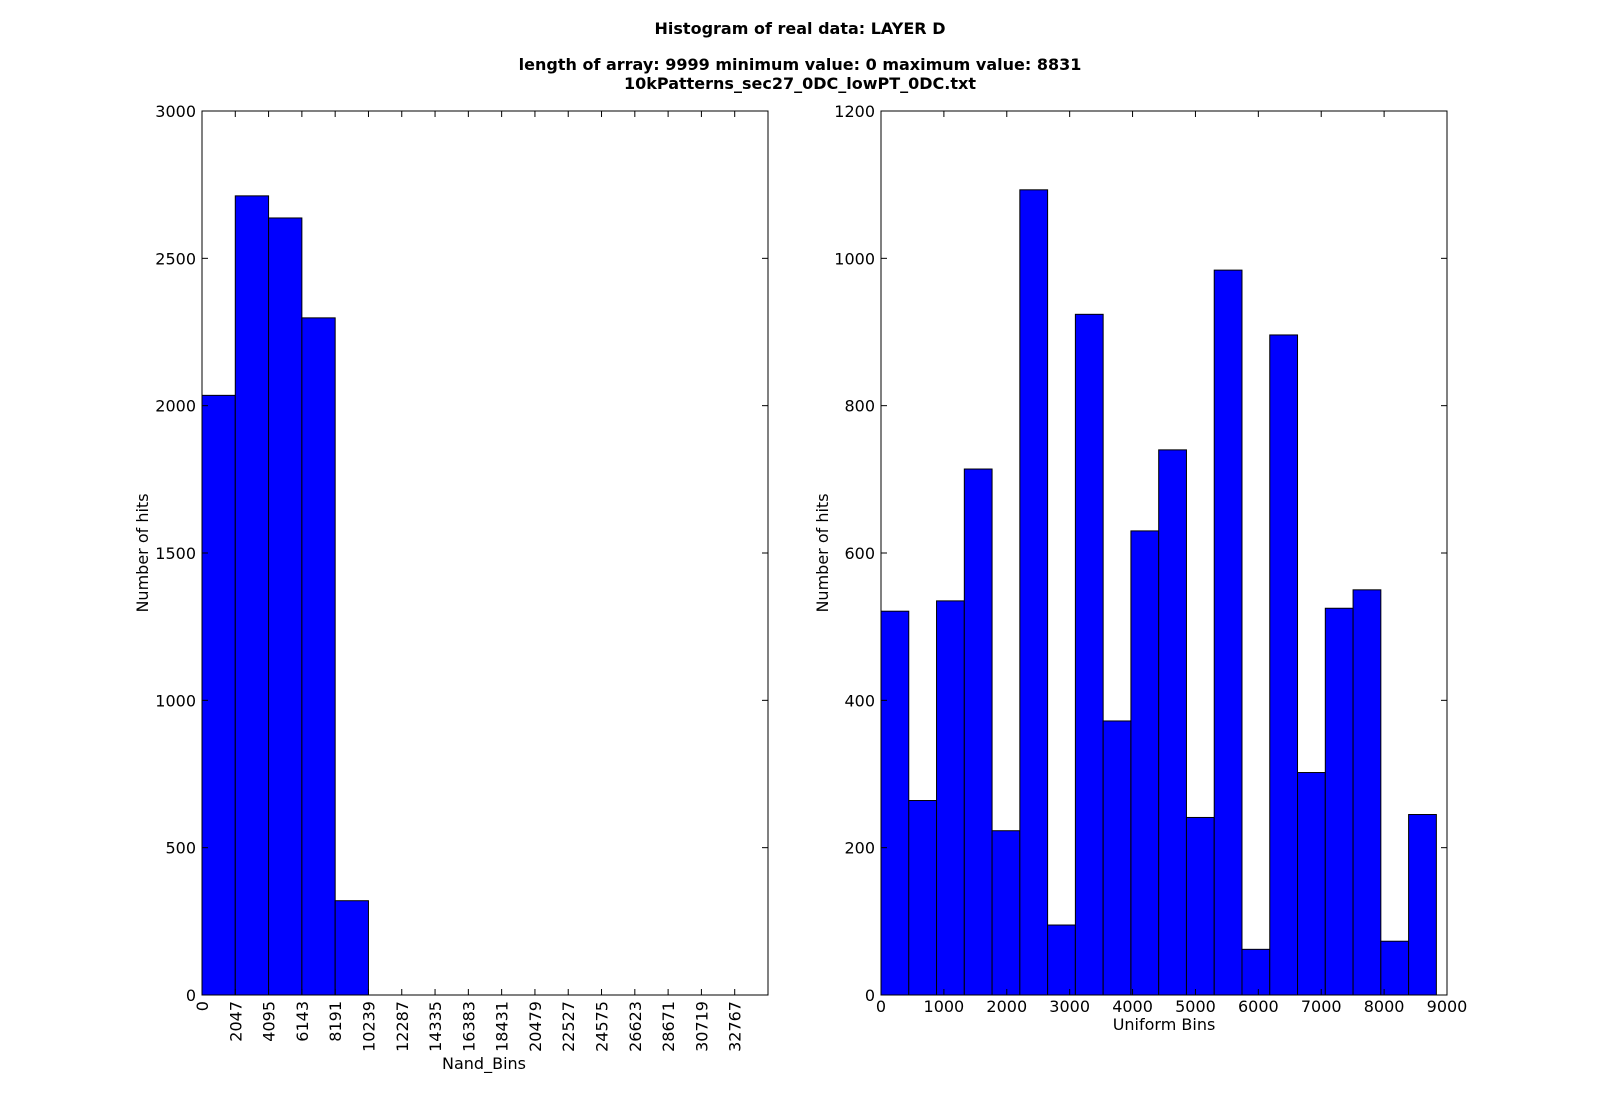 Image resolution: width=1600 pixels, height=1100 pixels. What do you see at coordinates (202, 1006) in the screenshot?
I see `left-xtick-label: 0` at bounding box center [202, 1006].